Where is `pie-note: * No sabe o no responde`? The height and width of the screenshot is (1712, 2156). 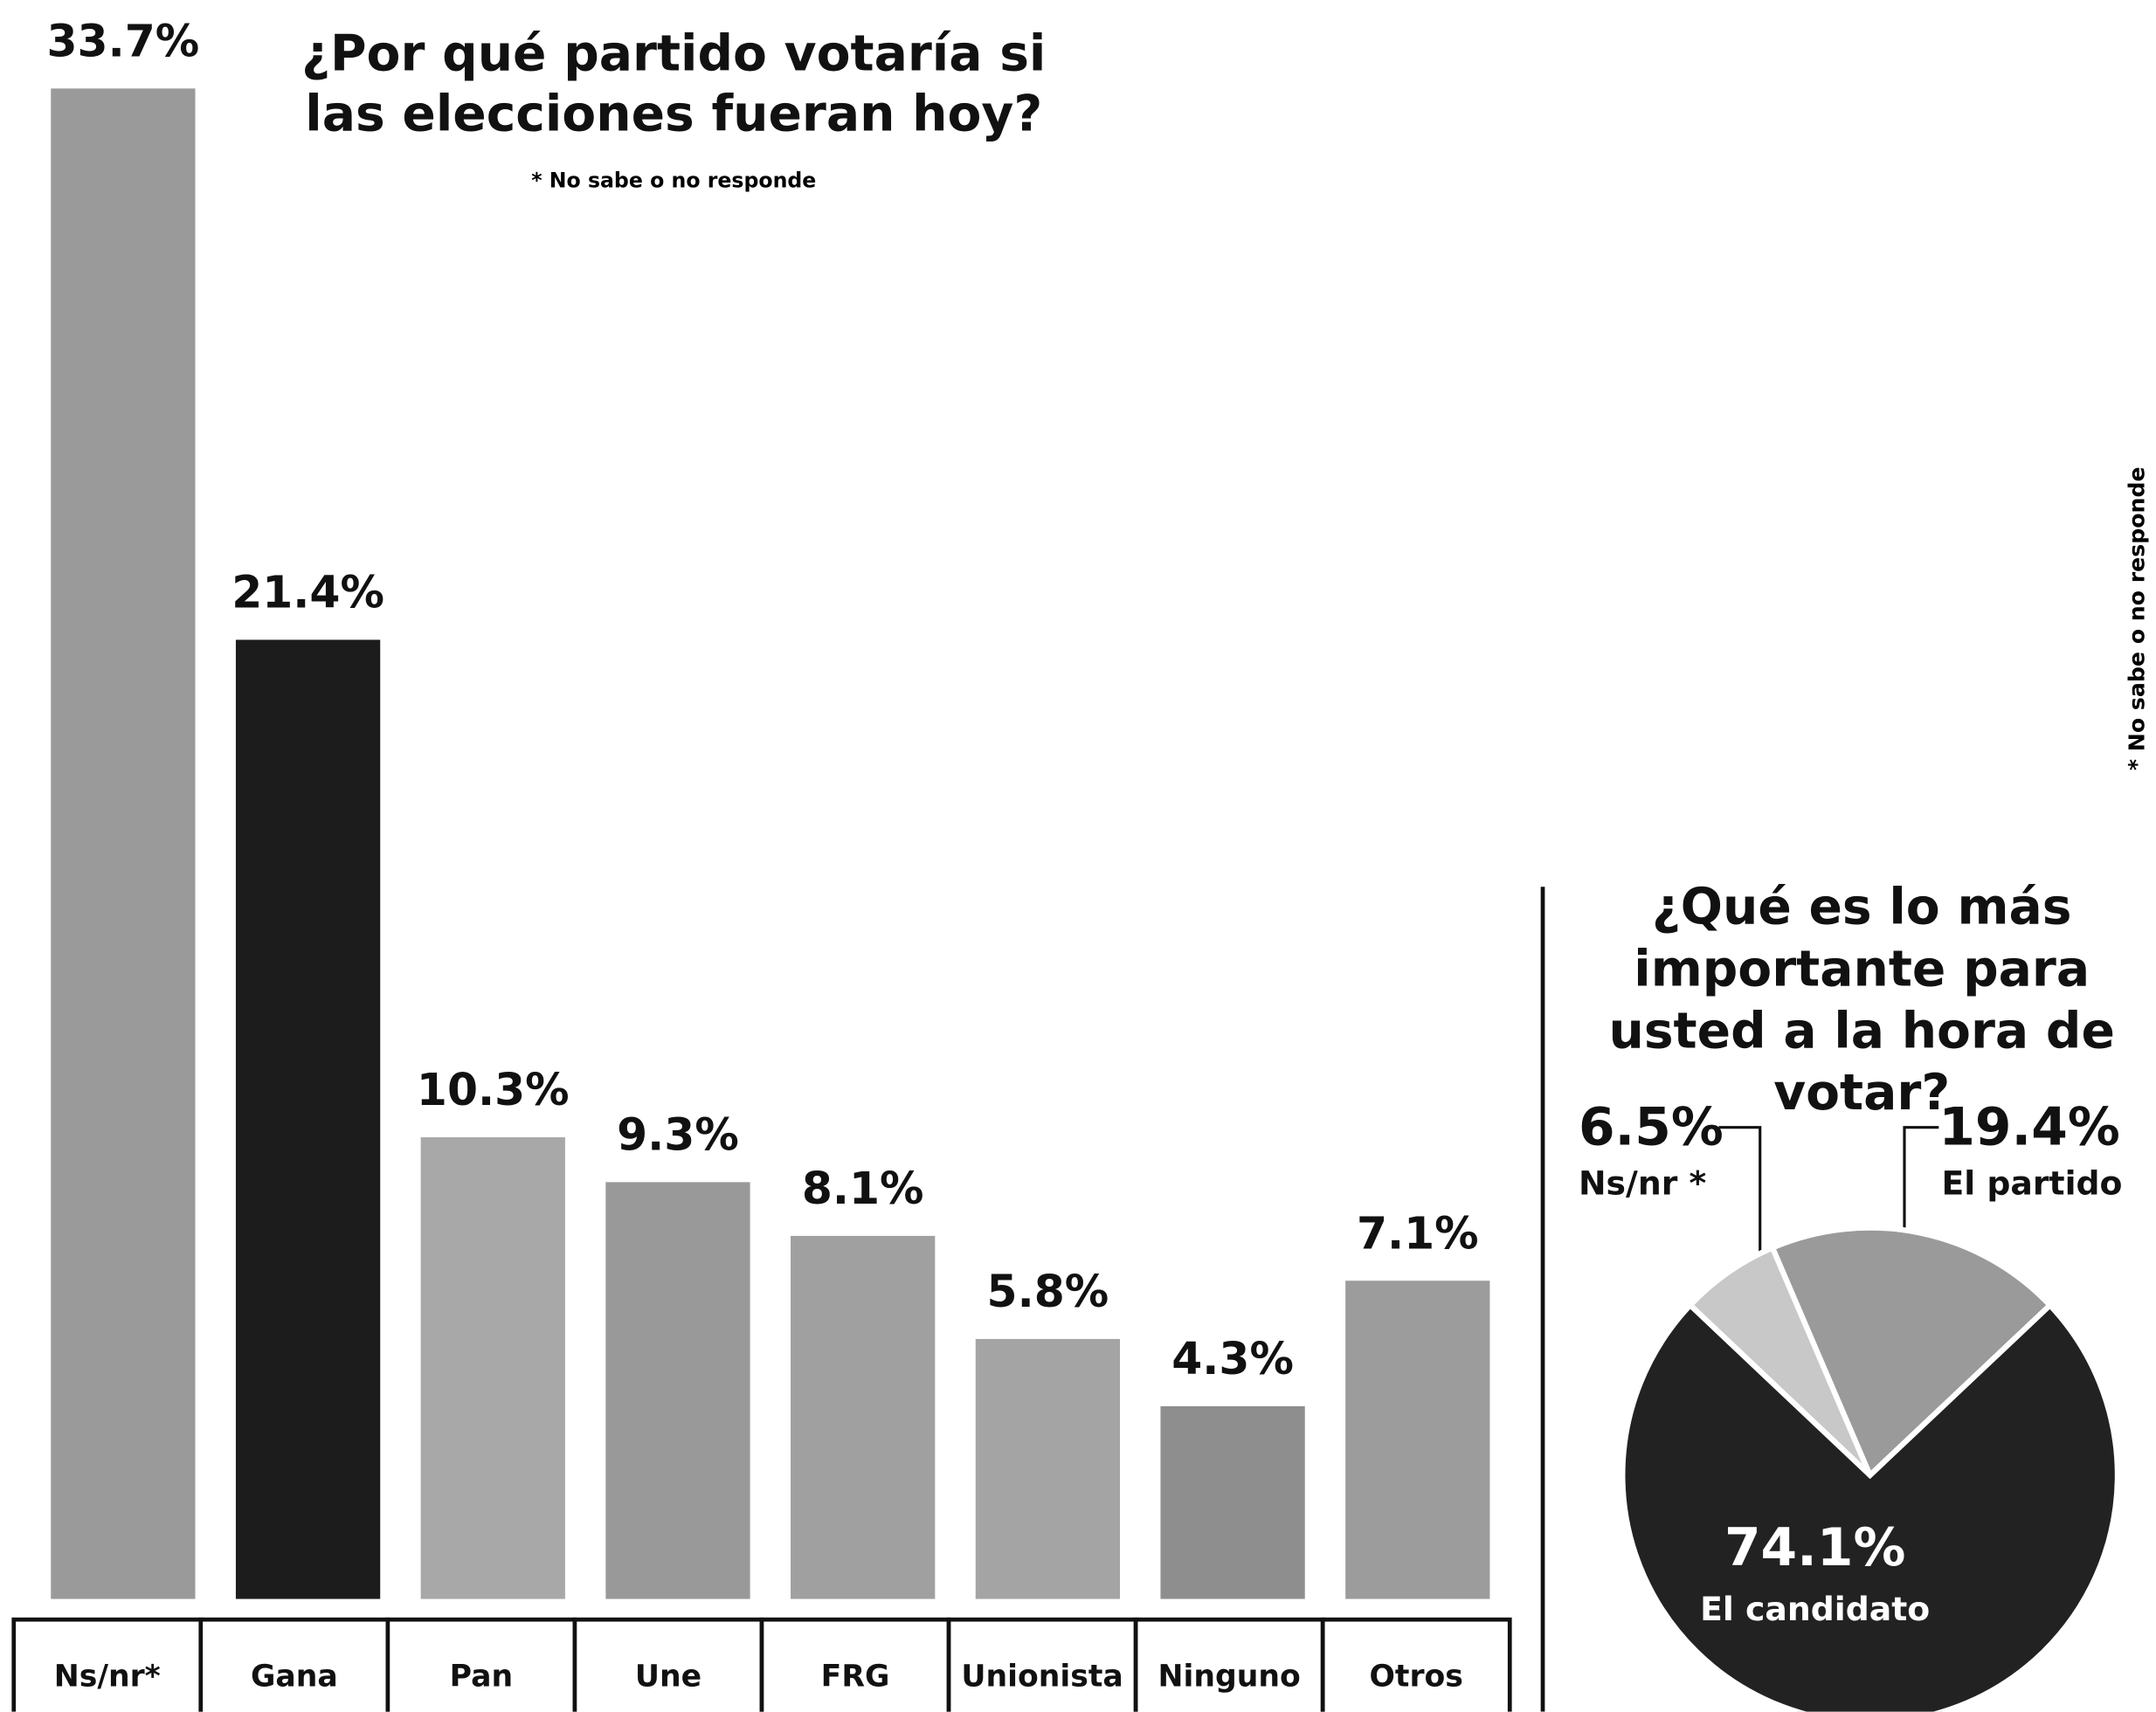
pie-note: * No sabe o no responde is located at coordinates (2137, 618).